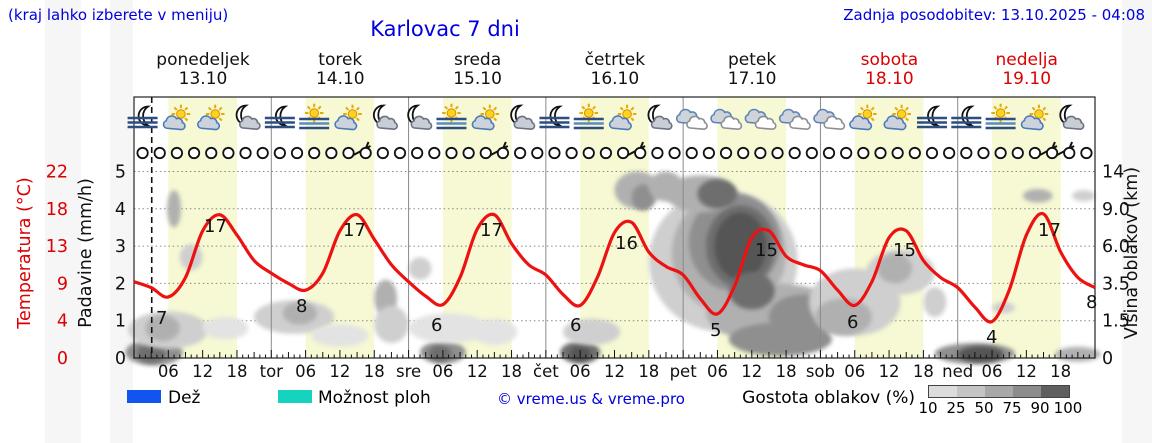  I want to click on precip-tick-label: 4, so click(120, 210).